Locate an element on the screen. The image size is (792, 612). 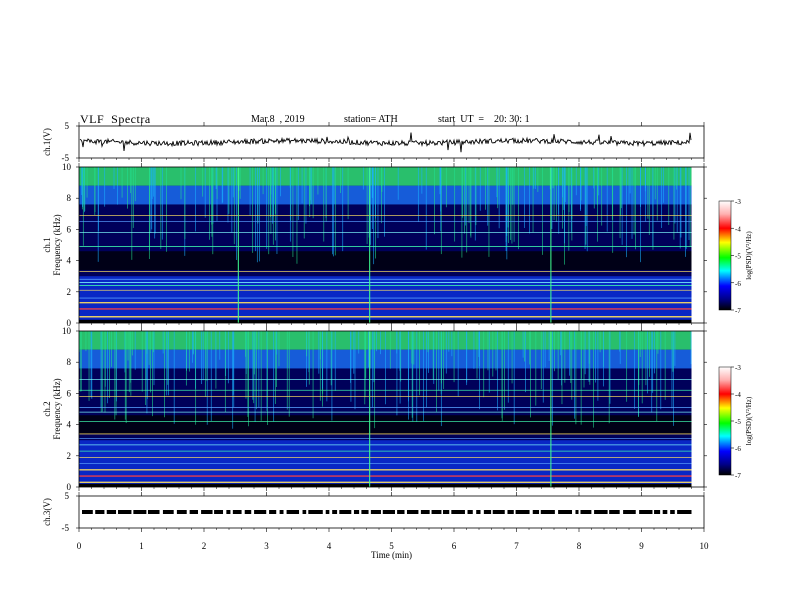
header-station: station= ATH is located at coordinates (371, 119).